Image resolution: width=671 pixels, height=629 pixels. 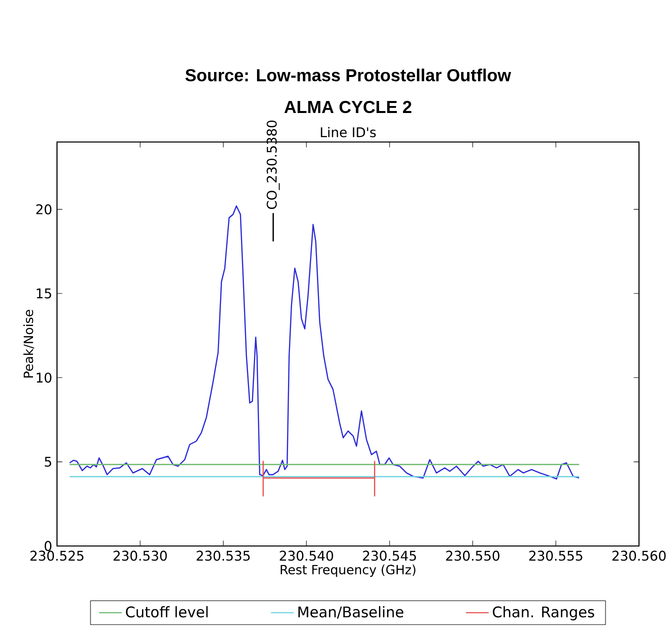 I want to click on x-tick-label: 230.550, so click(x=473, y=555).